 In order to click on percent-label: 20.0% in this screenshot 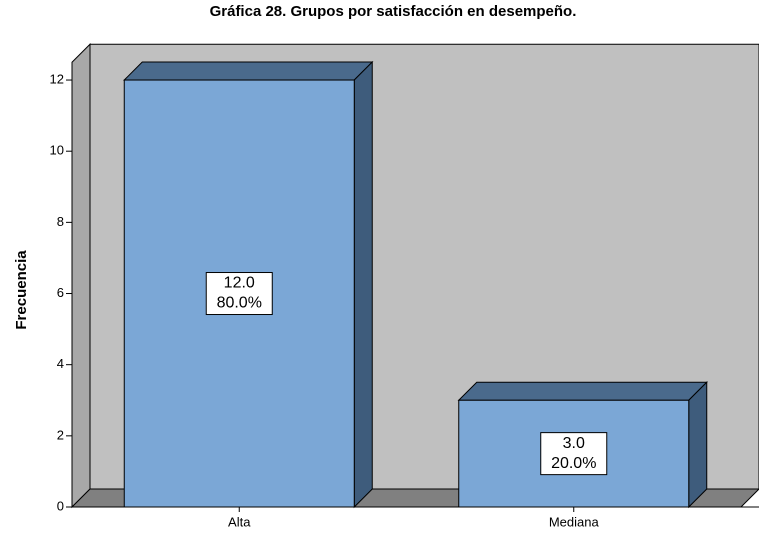, I will do `click(573, 463)`.